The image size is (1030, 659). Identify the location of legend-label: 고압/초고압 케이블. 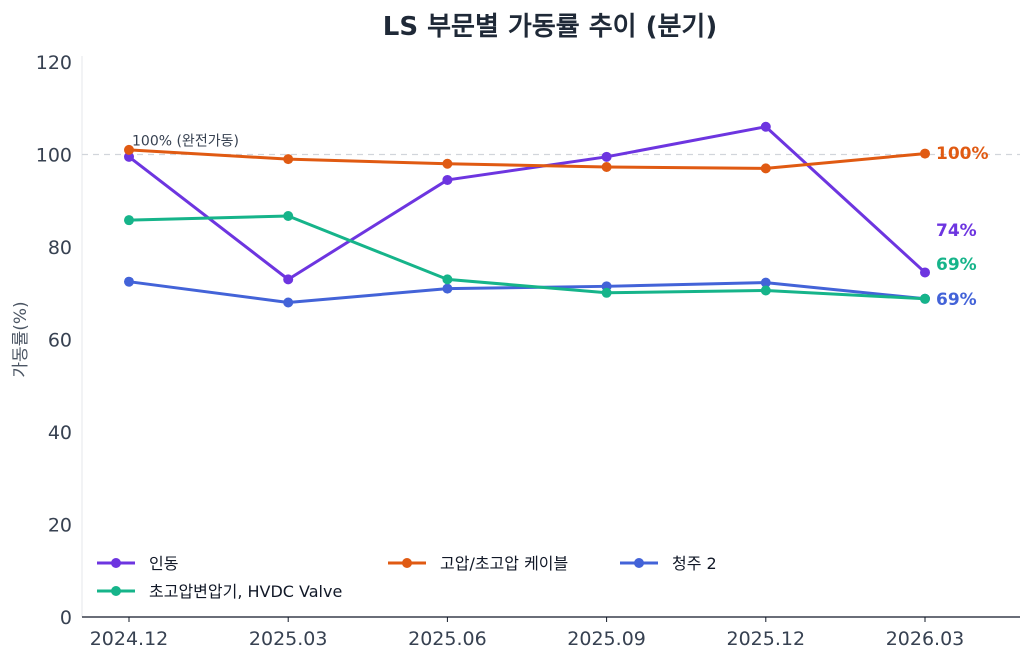
(504, 563).